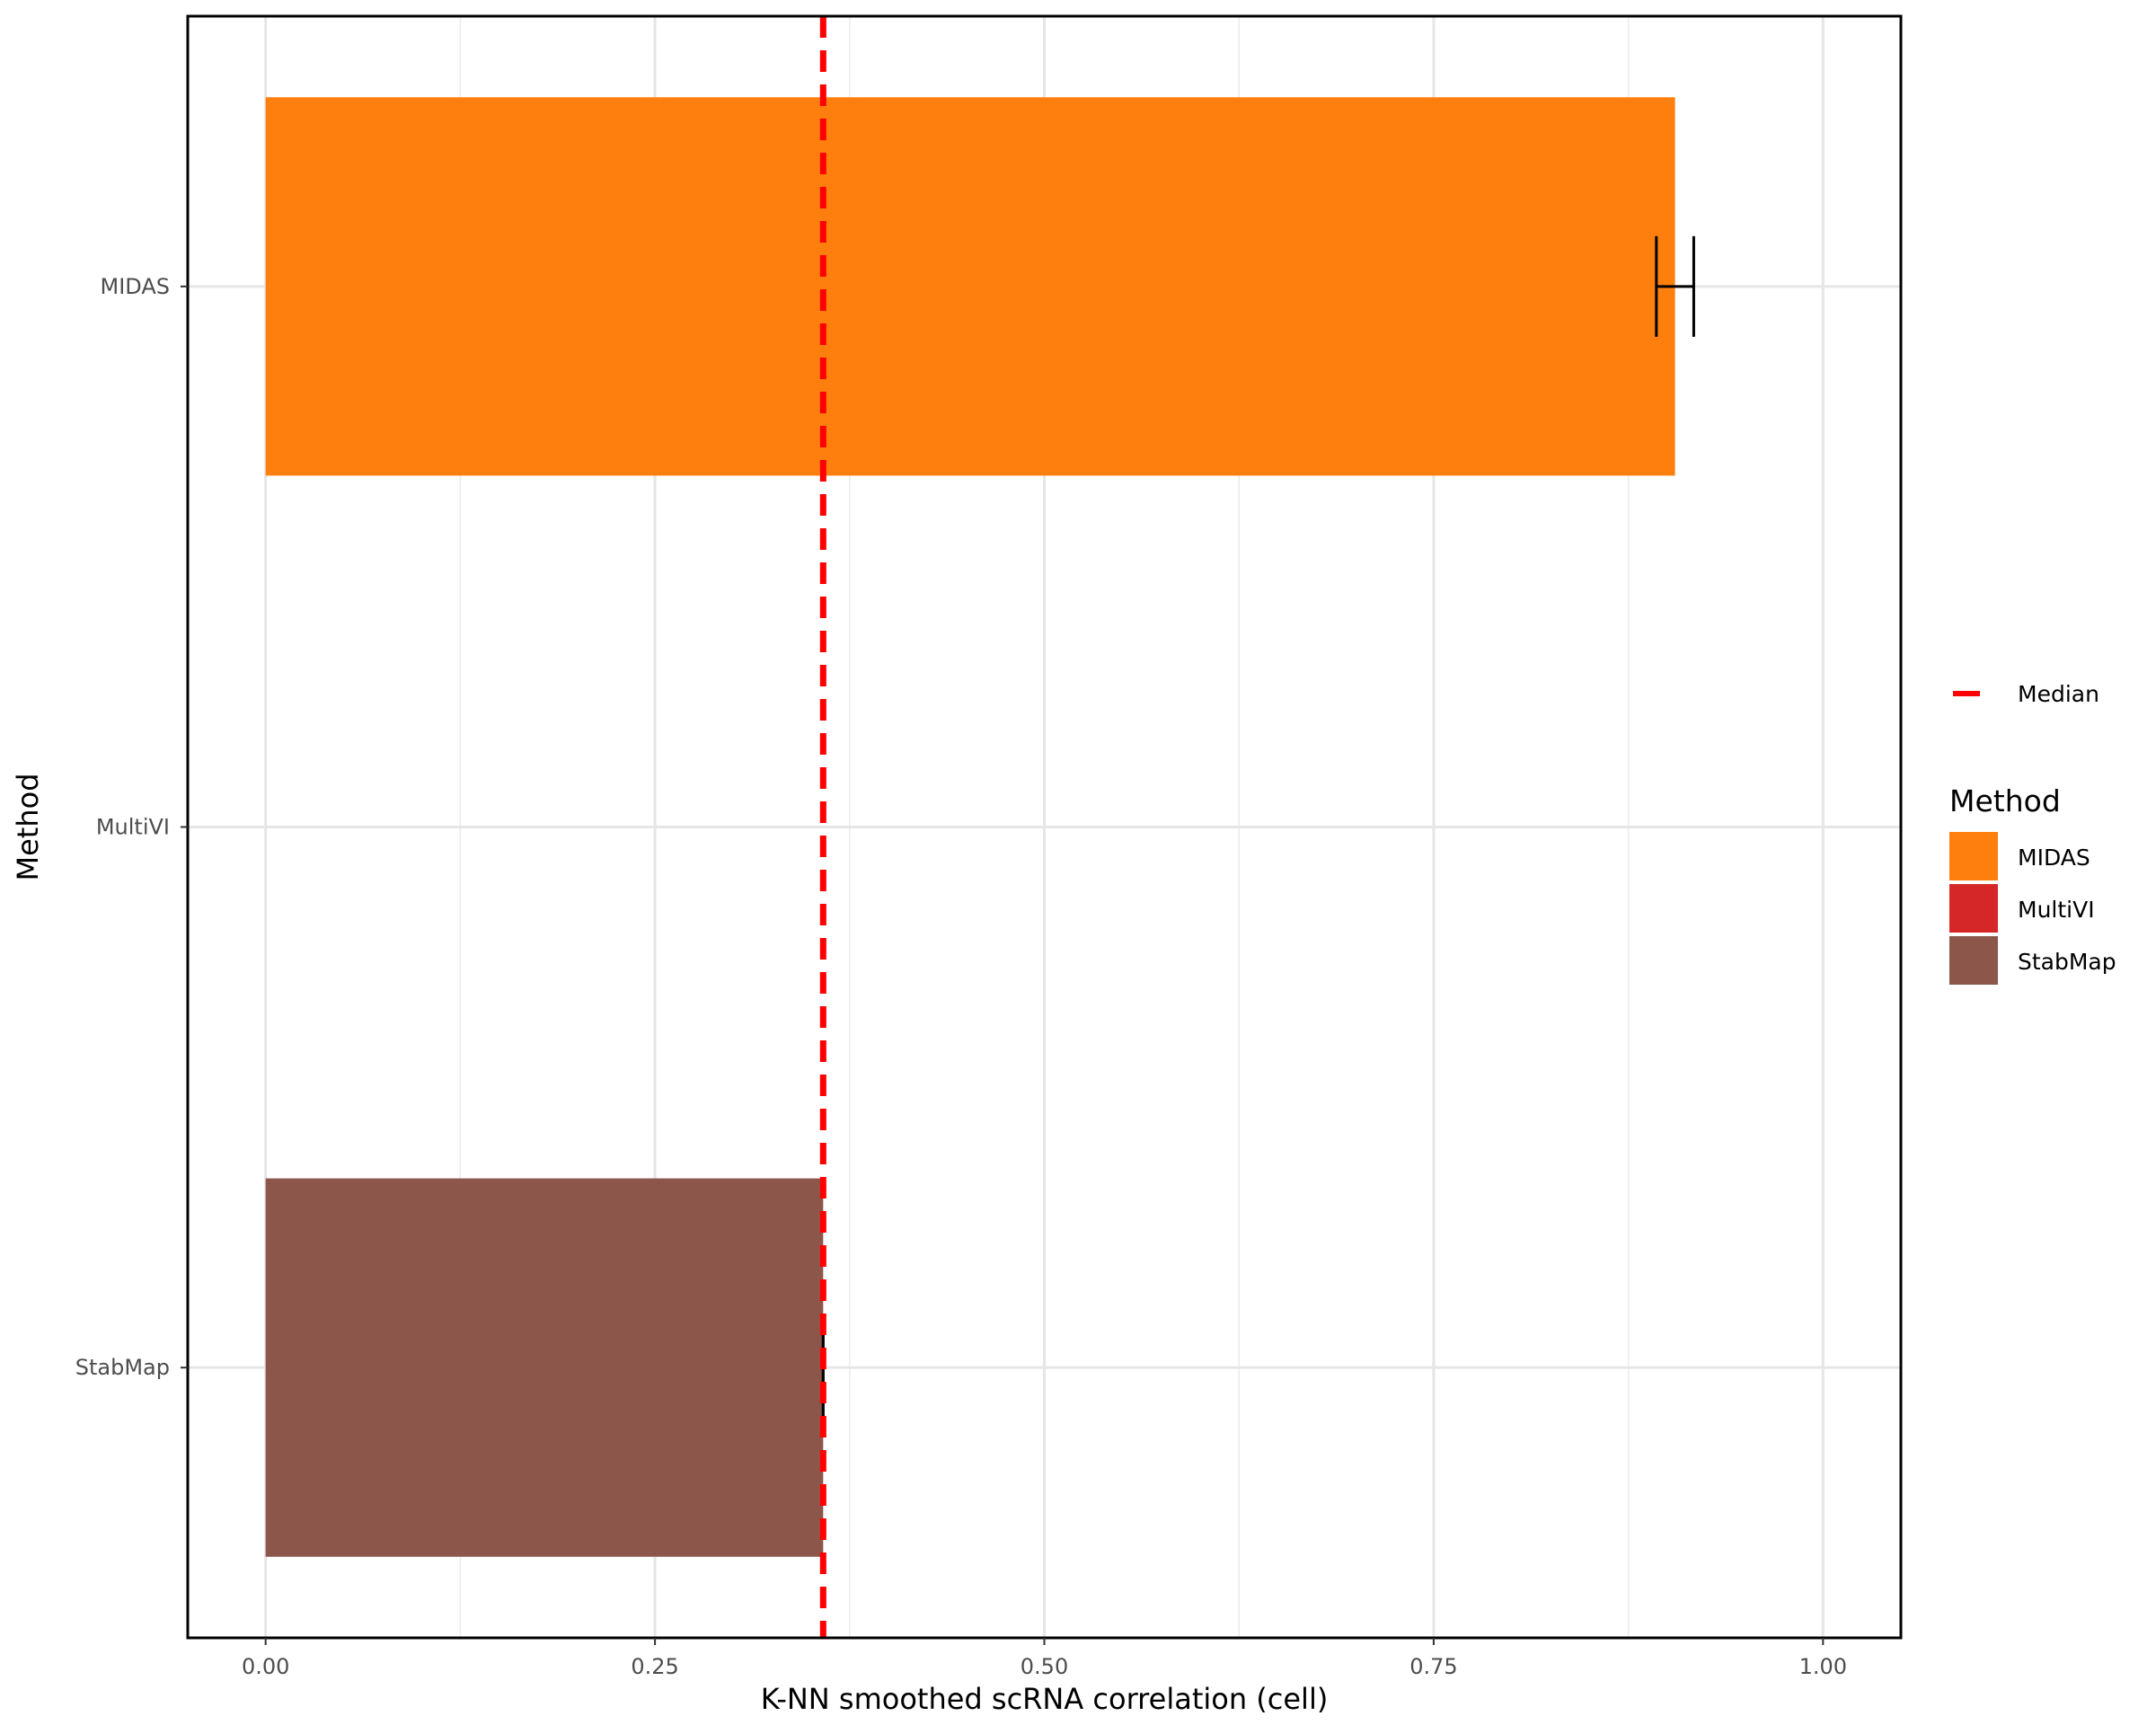 This screenshot has width=2156, height=1725. I want to click on legend-label-stabmap: StabMap, so click(2067, 962).